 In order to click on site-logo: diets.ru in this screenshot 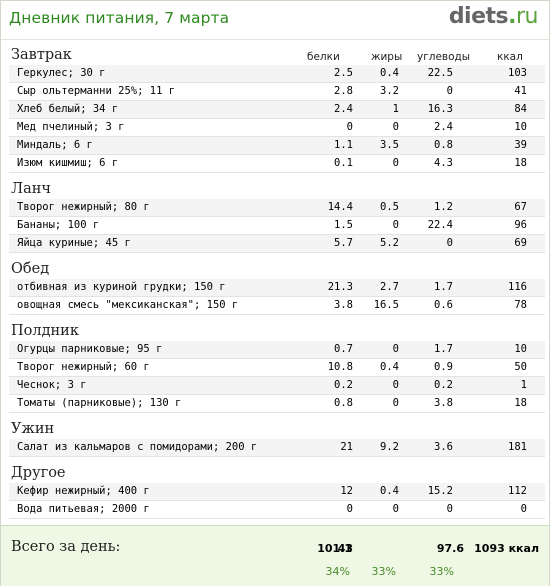, I will do `click(494, 16)`.